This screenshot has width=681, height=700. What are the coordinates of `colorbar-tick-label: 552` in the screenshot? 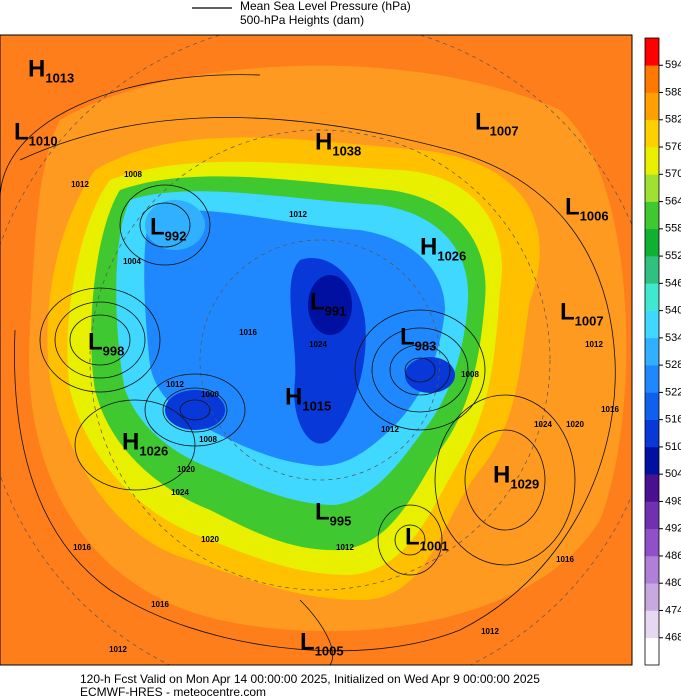 It's located at (673, 256).